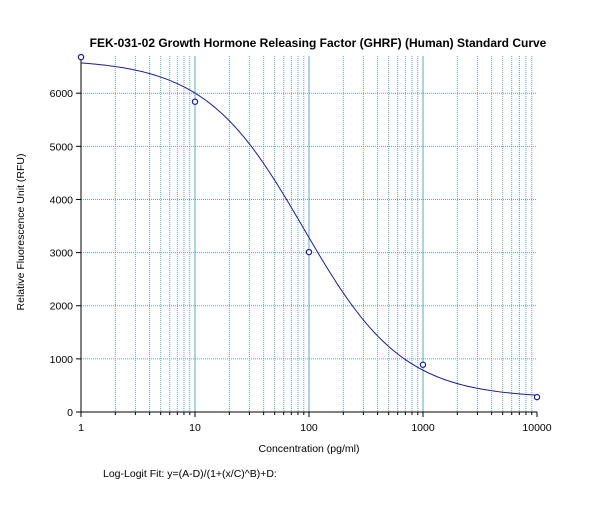  Describe the element at coordinates (21, 232) in the screenshot. I see `y-axis-label: Relative Fluorescence Unit (RFU)` at that location.